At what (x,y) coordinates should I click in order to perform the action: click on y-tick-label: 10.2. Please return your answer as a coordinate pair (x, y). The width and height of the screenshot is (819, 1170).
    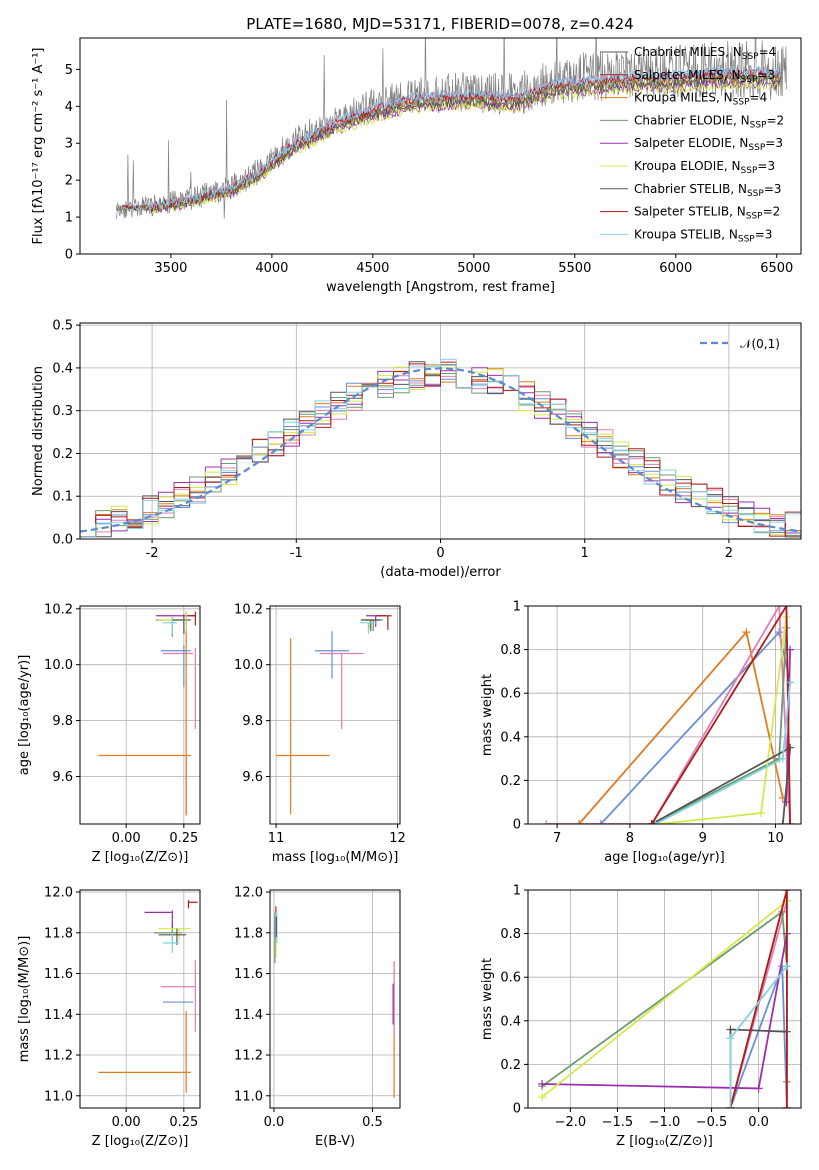
    Looking at the image, I should click on (58, 609).